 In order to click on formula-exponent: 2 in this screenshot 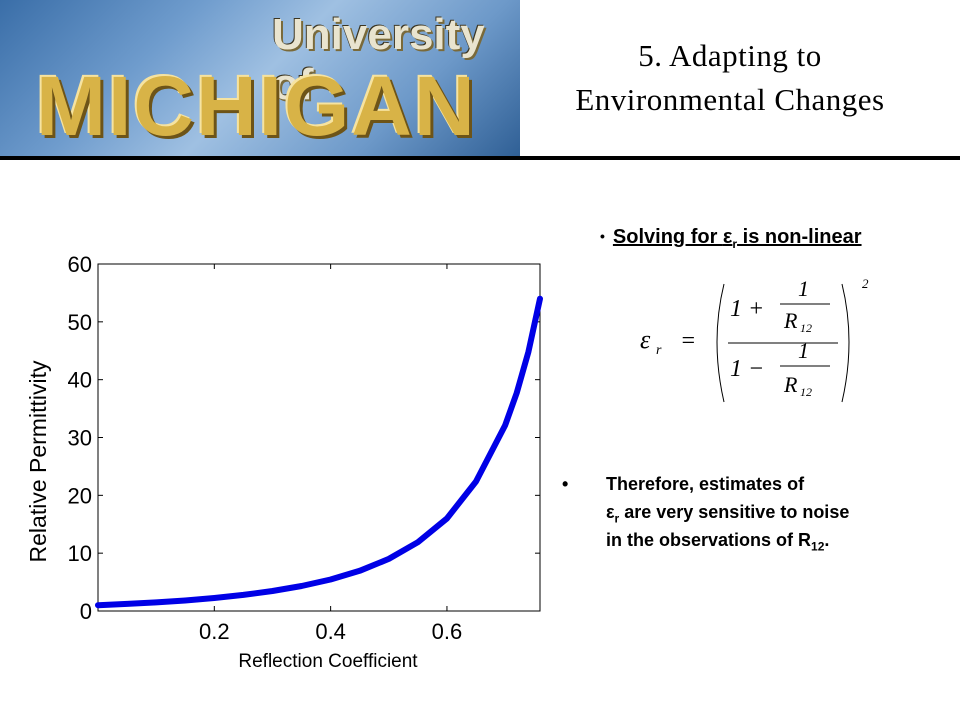, I will do `click(865, 283)`.